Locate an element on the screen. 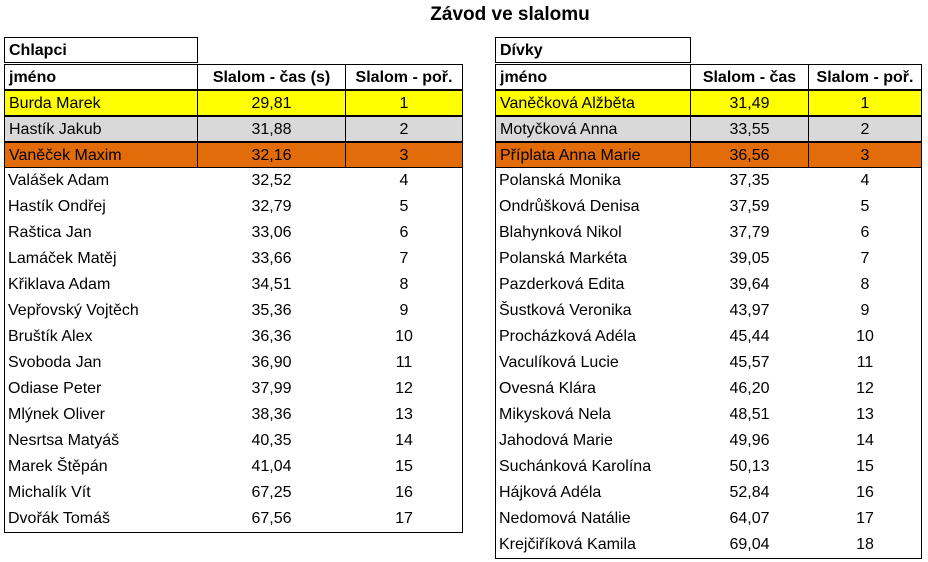 The image size is (928, 562). time-cell: 31,49 is located at coordinates (749, 103).